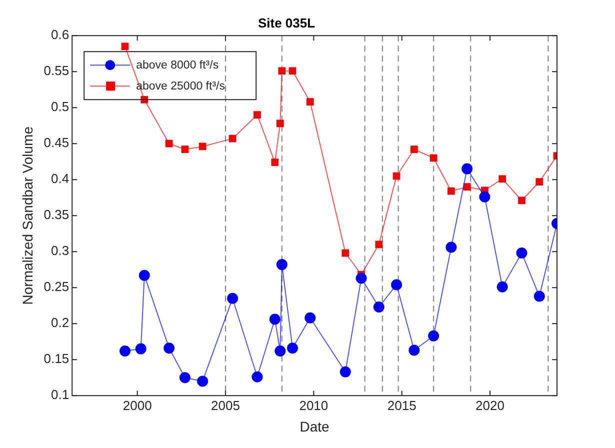  What do you see at coordinates (57, 214) in the screenshot?
I see `y-tick-label: 0.35` at bounding box center [57, 214].